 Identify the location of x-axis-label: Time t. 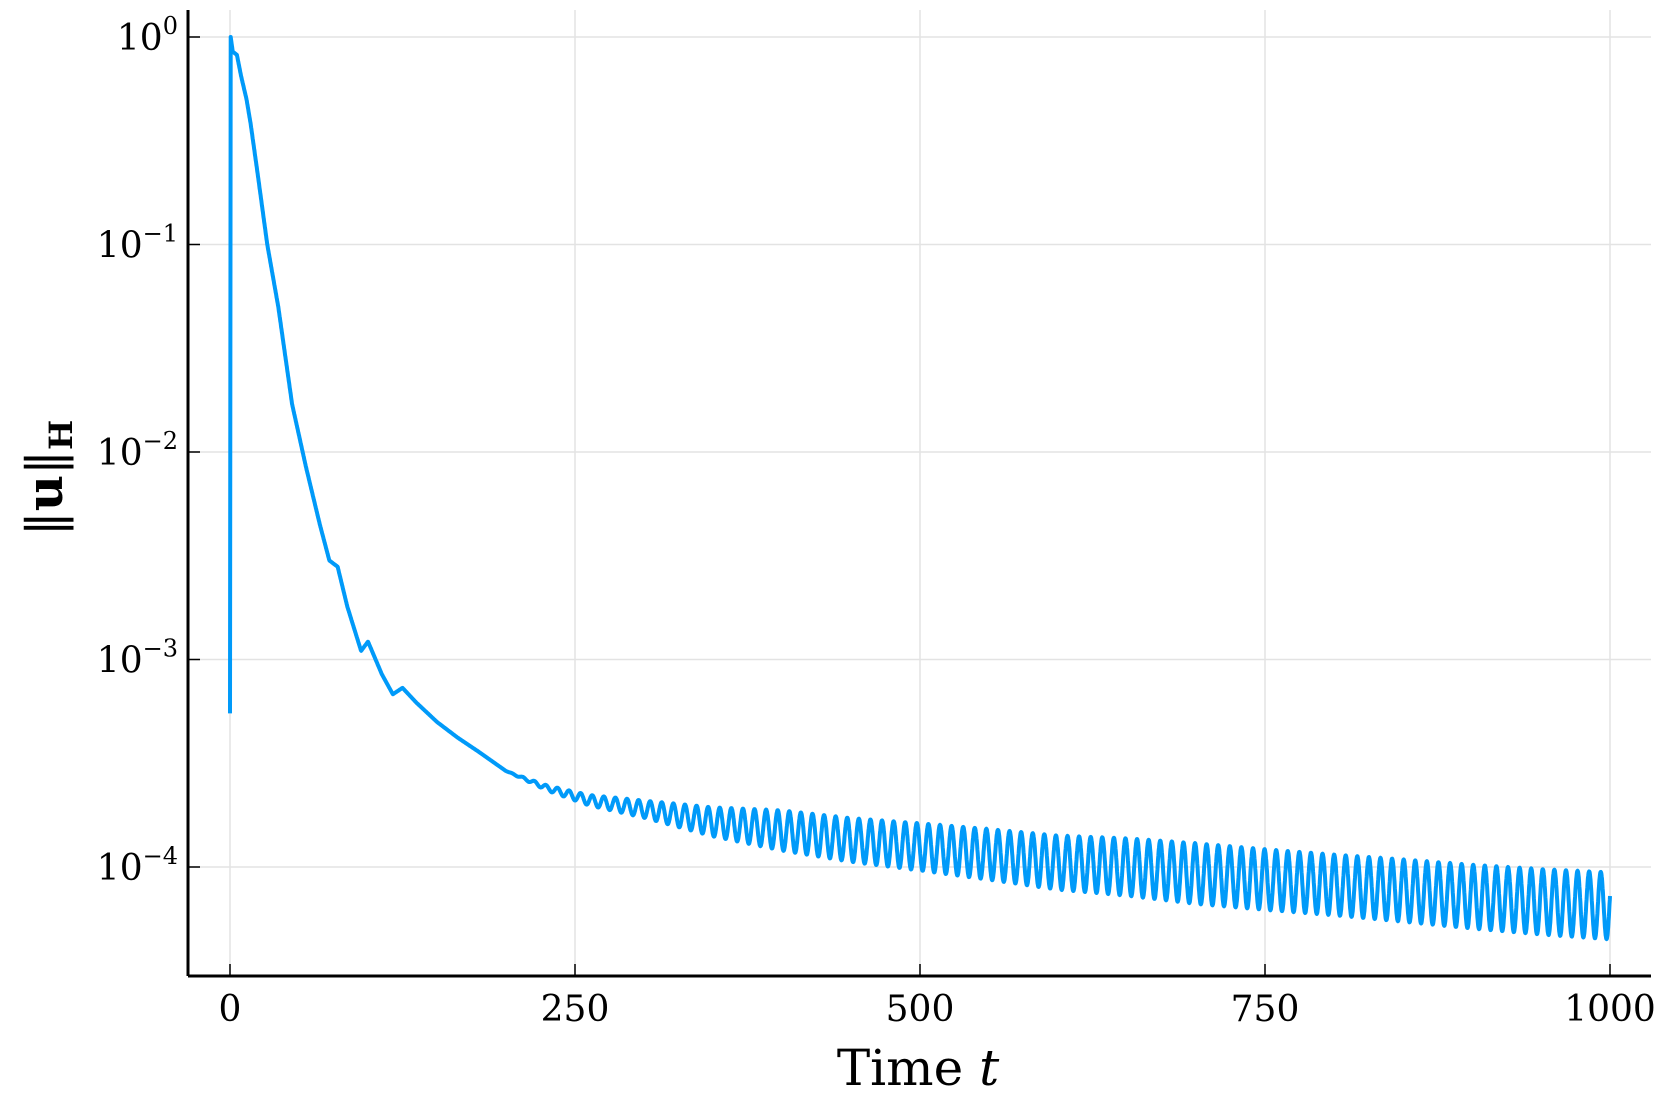
(918, 1068).